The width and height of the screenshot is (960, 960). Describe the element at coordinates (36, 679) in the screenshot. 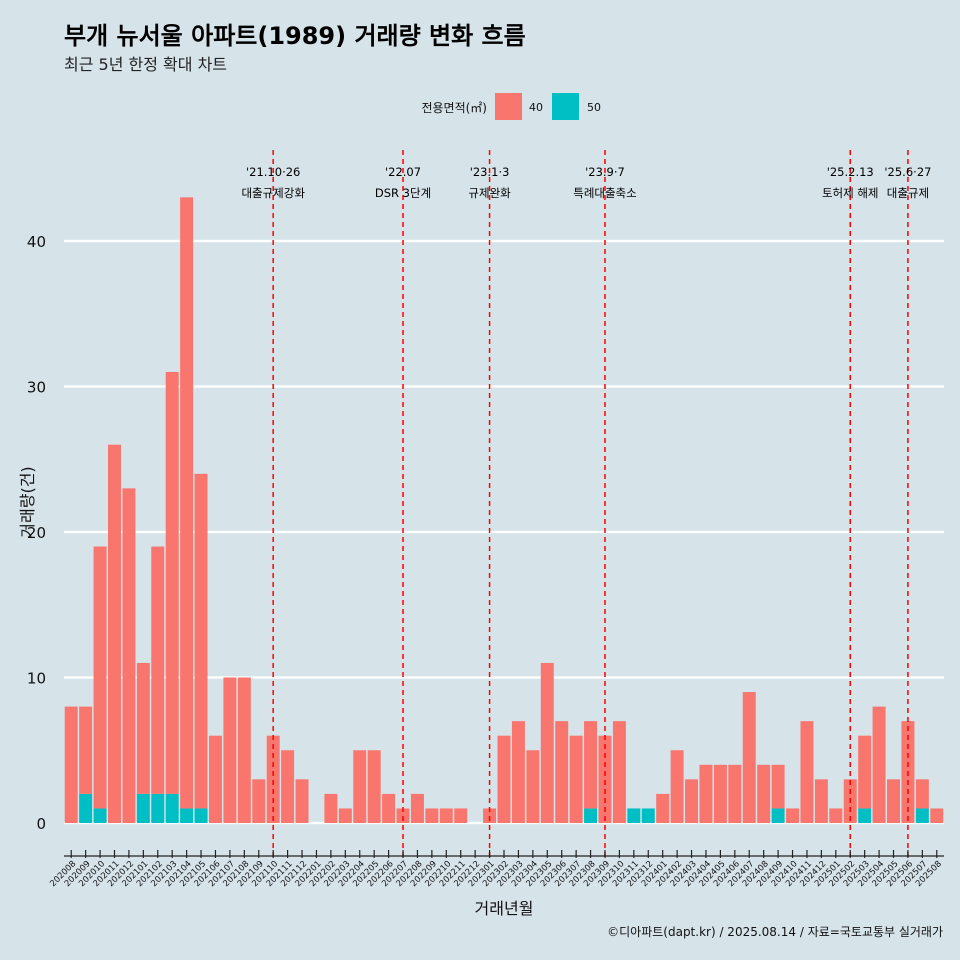

I see `y-tick-label: 10` at that location.